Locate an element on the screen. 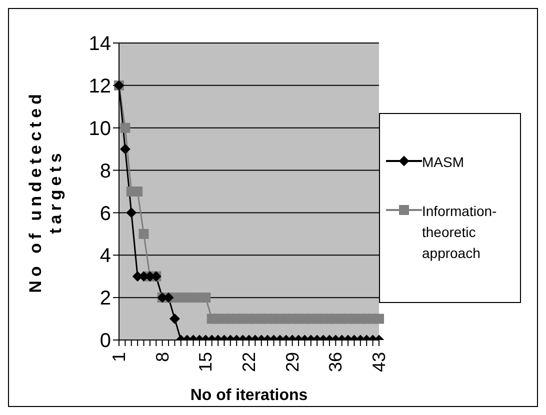 This screenshot has height=415, width=546. y-tick-label: 2 is located at coordinates (105, 299).